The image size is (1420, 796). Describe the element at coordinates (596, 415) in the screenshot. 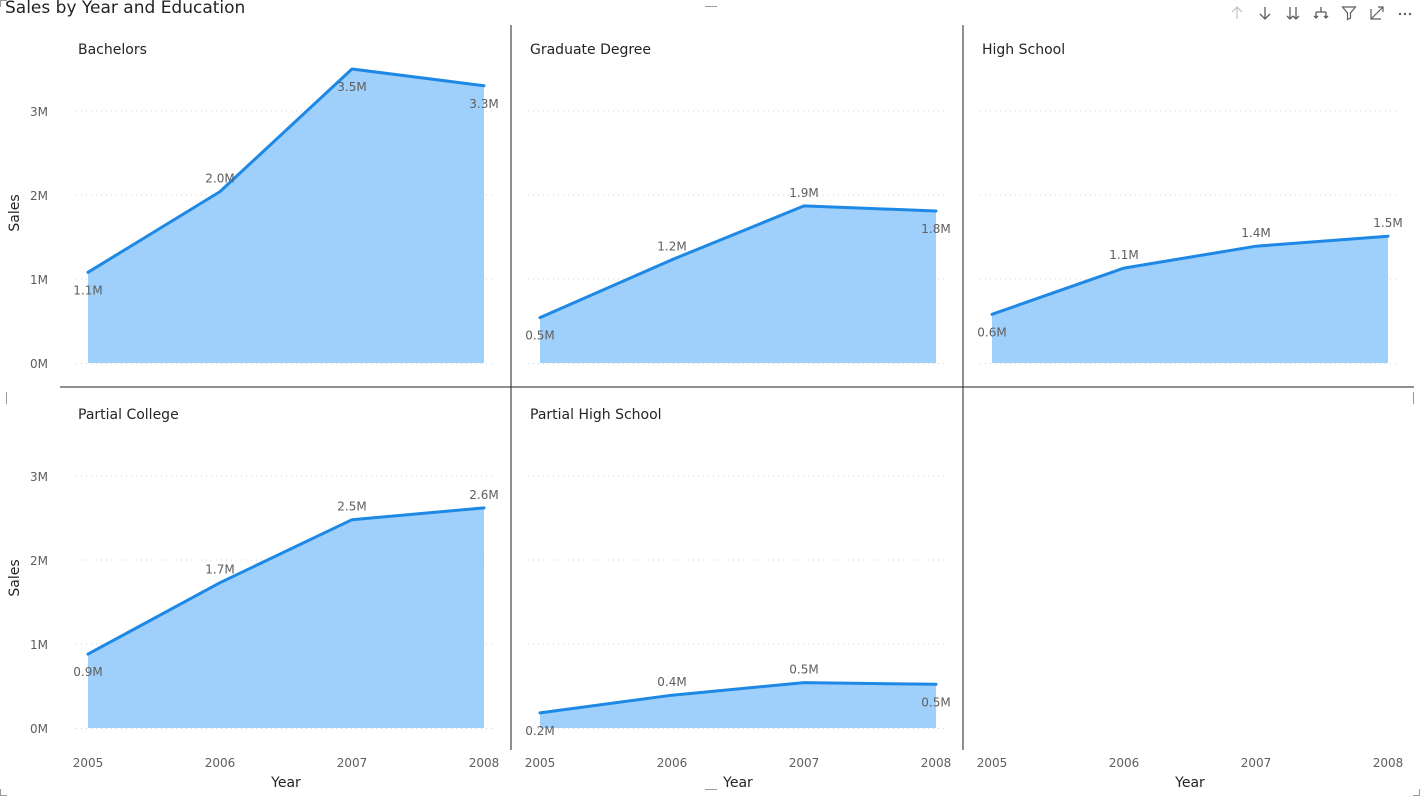

I see `panel-partial-high-school-title: Partial High School` at that location.